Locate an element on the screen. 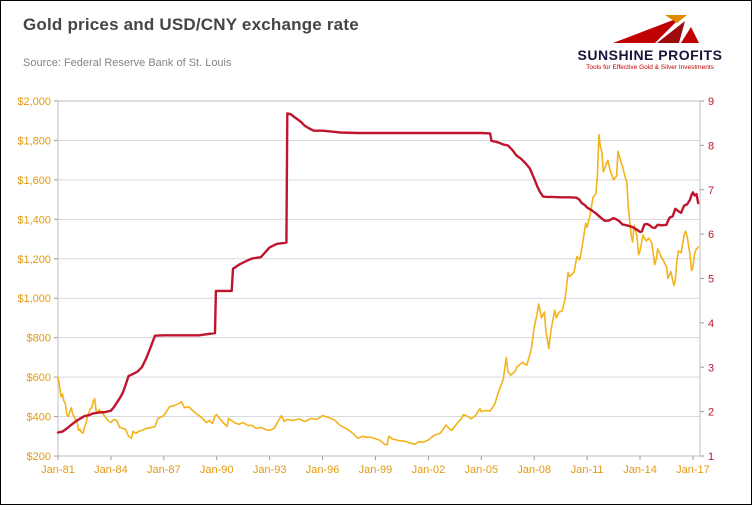 The image size is (752, 505). y-axis-right-label: 4 is located at coordinates (711, 324).